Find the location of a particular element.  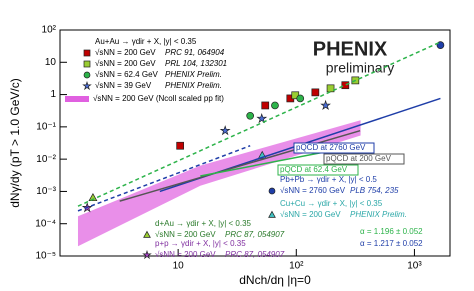

legend-ref: PLB 754, 235 is located at coordinates (374, 190).